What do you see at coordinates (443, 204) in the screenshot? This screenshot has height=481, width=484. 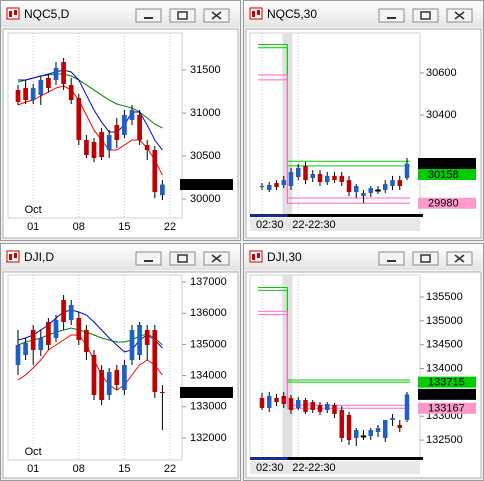 I see `price-label: 29980` at bounding box center [443, 204].